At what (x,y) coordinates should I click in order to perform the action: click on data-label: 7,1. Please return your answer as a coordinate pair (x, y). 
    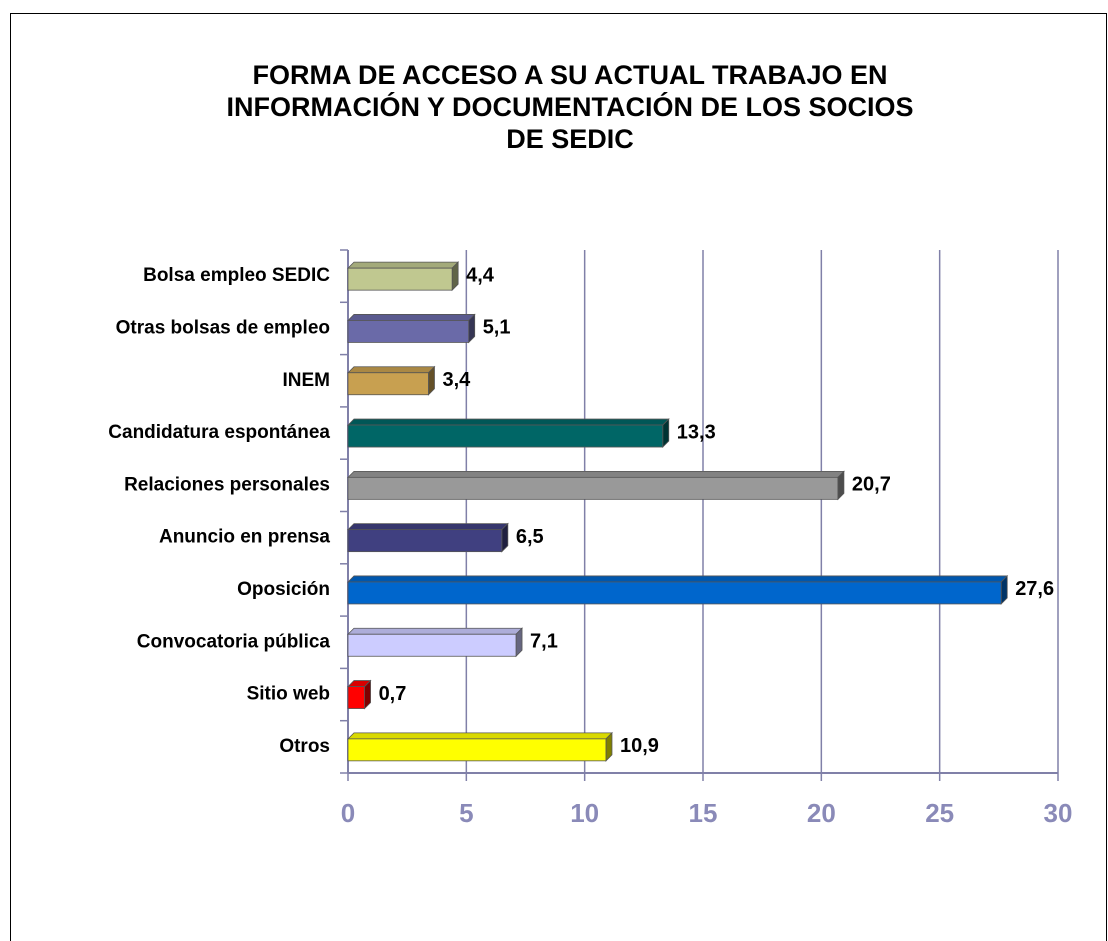
    Looking at the image, I should click on (544, 642).